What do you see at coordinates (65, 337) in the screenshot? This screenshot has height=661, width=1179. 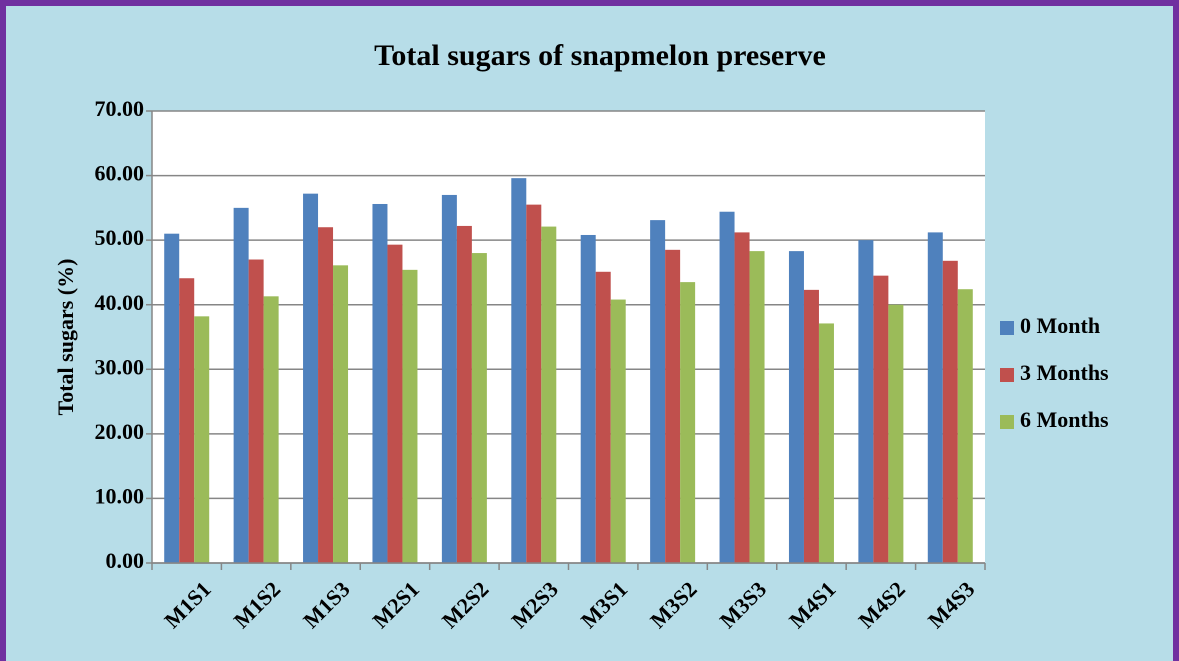 I see `y-axis-title: Total sugars (%)` at bounding box center [65, 337].